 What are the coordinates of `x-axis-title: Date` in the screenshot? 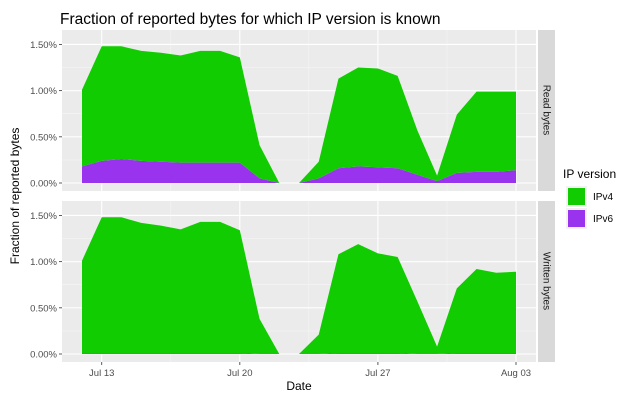 It's located at (299, 386).